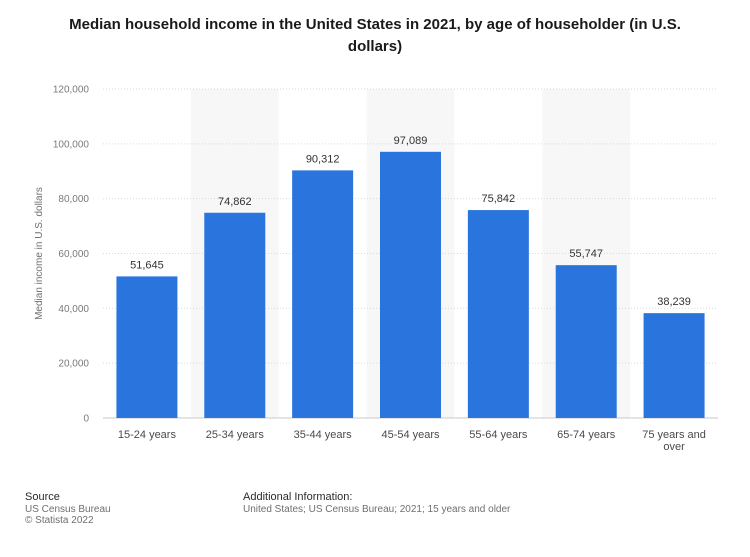 The image size is (750, 557). Describe the element at coordinates (410, 435) in the screenshot. I see `x-tick-label: 45-54 years` at that location.